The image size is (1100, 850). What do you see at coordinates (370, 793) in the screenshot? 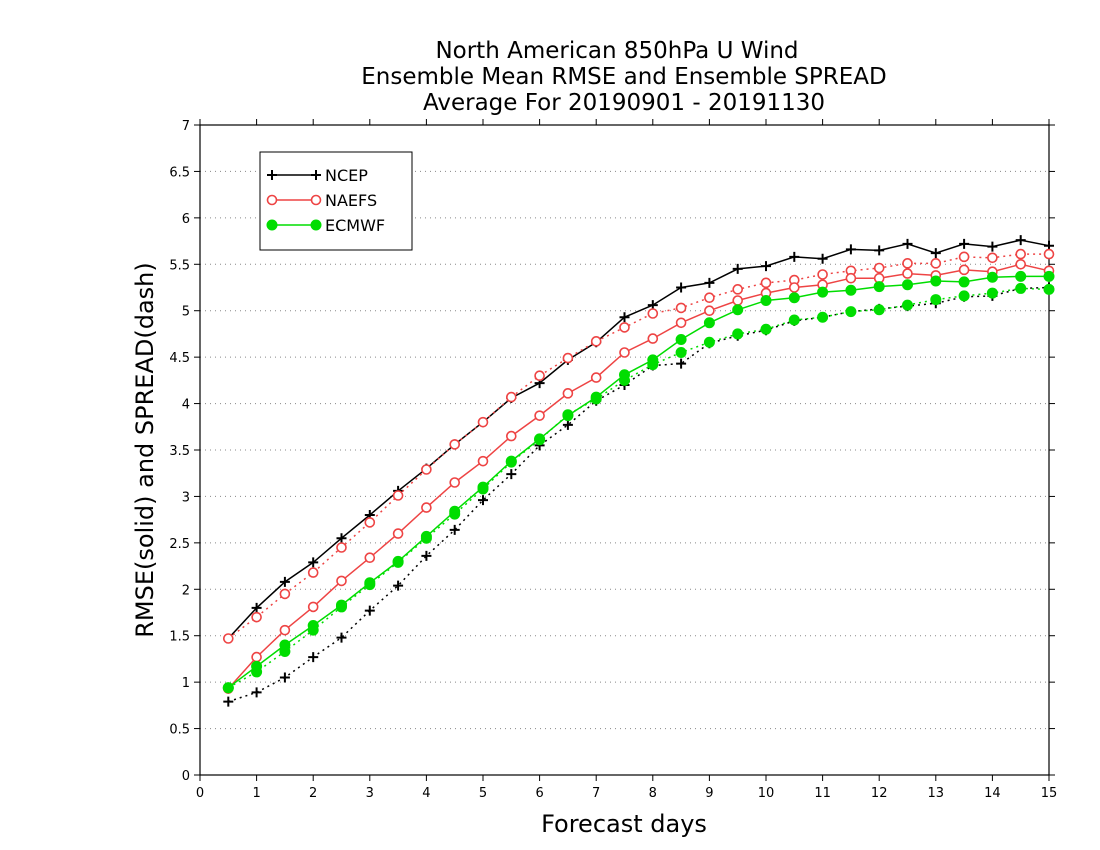
I see `x-tick-label: 3` at bounding box center [370, 793].